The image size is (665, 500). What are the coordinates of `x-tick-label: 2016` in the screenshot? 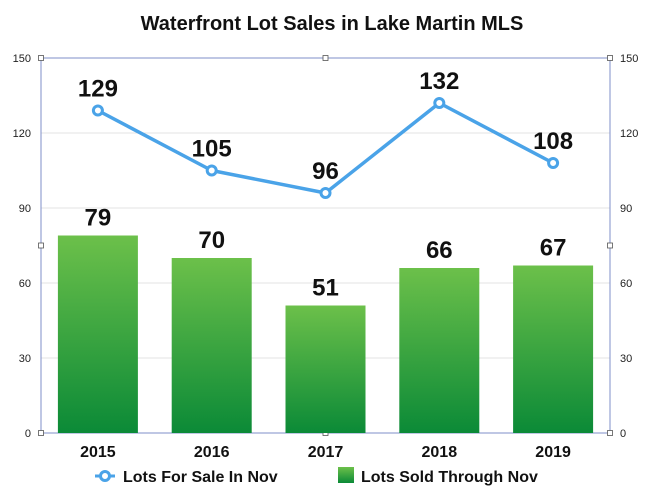 It's located at (212, 452).